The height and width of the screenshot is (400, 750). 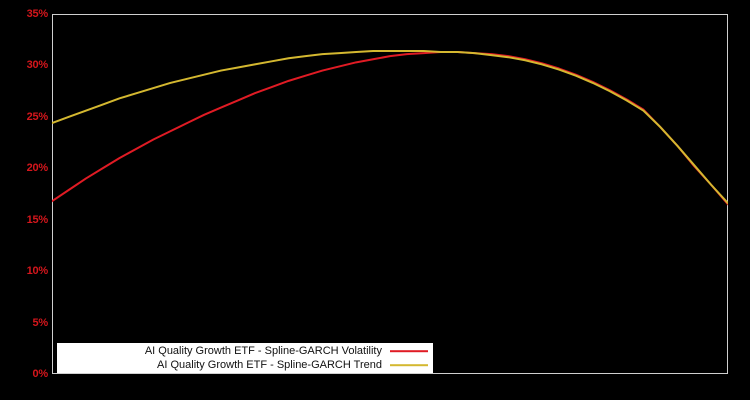 What do you see at coordinates (26, 200) in the screenshot?
I see `y-axis: 35% 30% 25% 20% 15% 10% 5% 0%` at bounding box center [26, 200].